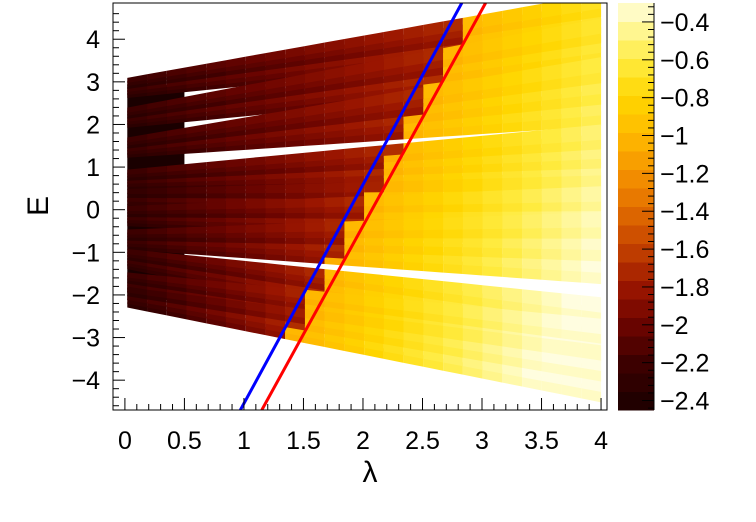 This screenshot has height=522, width=756. Describe the element at coordinates (38, 206) in the screenshot. I see `y-axis-label: E` at that location.